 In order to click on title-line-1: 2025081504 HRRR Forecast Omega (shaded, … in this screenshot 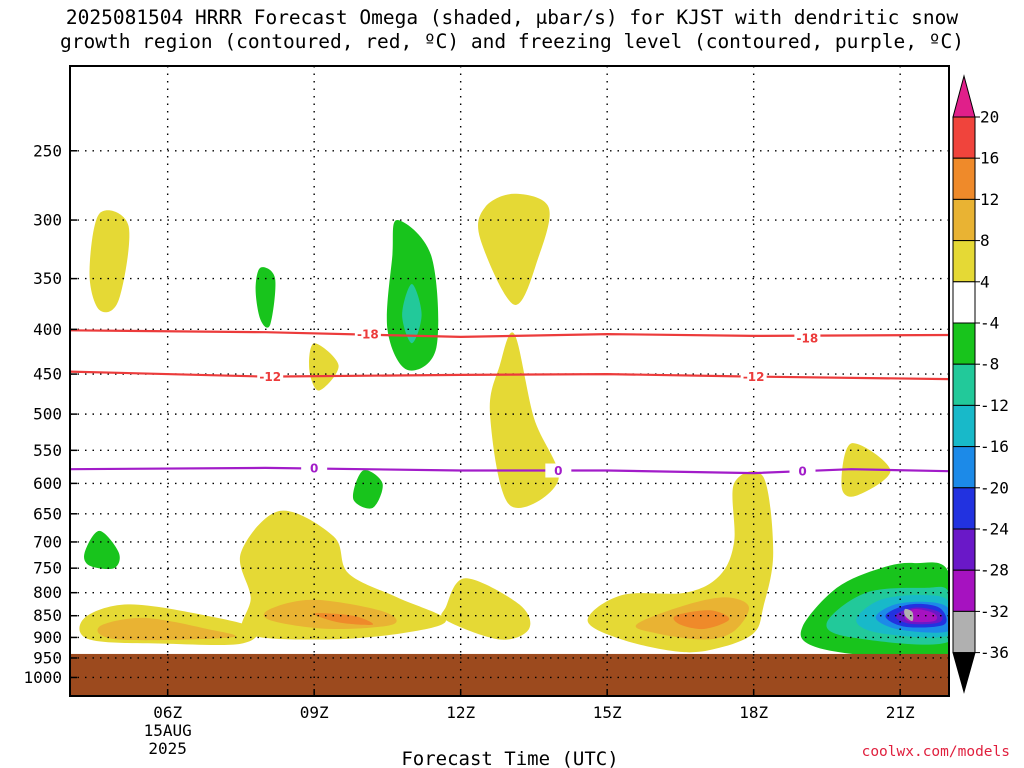, I will do `click(512, 17)`.